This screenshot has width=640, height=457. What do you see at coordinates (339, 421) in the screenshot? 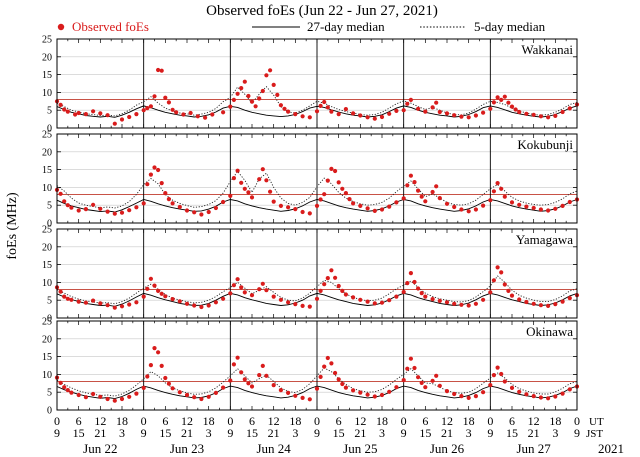
I see `ut-tick-label: 6` at bounding box center [339, 421].